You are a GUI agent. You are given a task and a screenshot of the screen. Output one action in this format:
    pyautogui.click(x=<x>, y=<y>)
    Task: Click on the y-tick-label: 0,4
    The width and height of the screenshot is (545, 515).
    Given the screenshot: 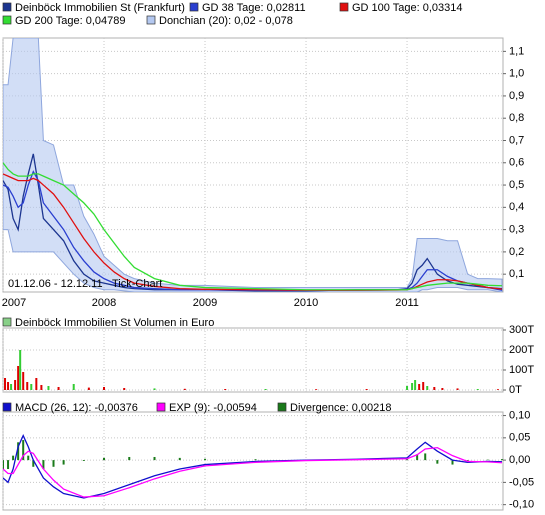 What is the action you would take?
    pyautogui.click(x=516, y=207)
    